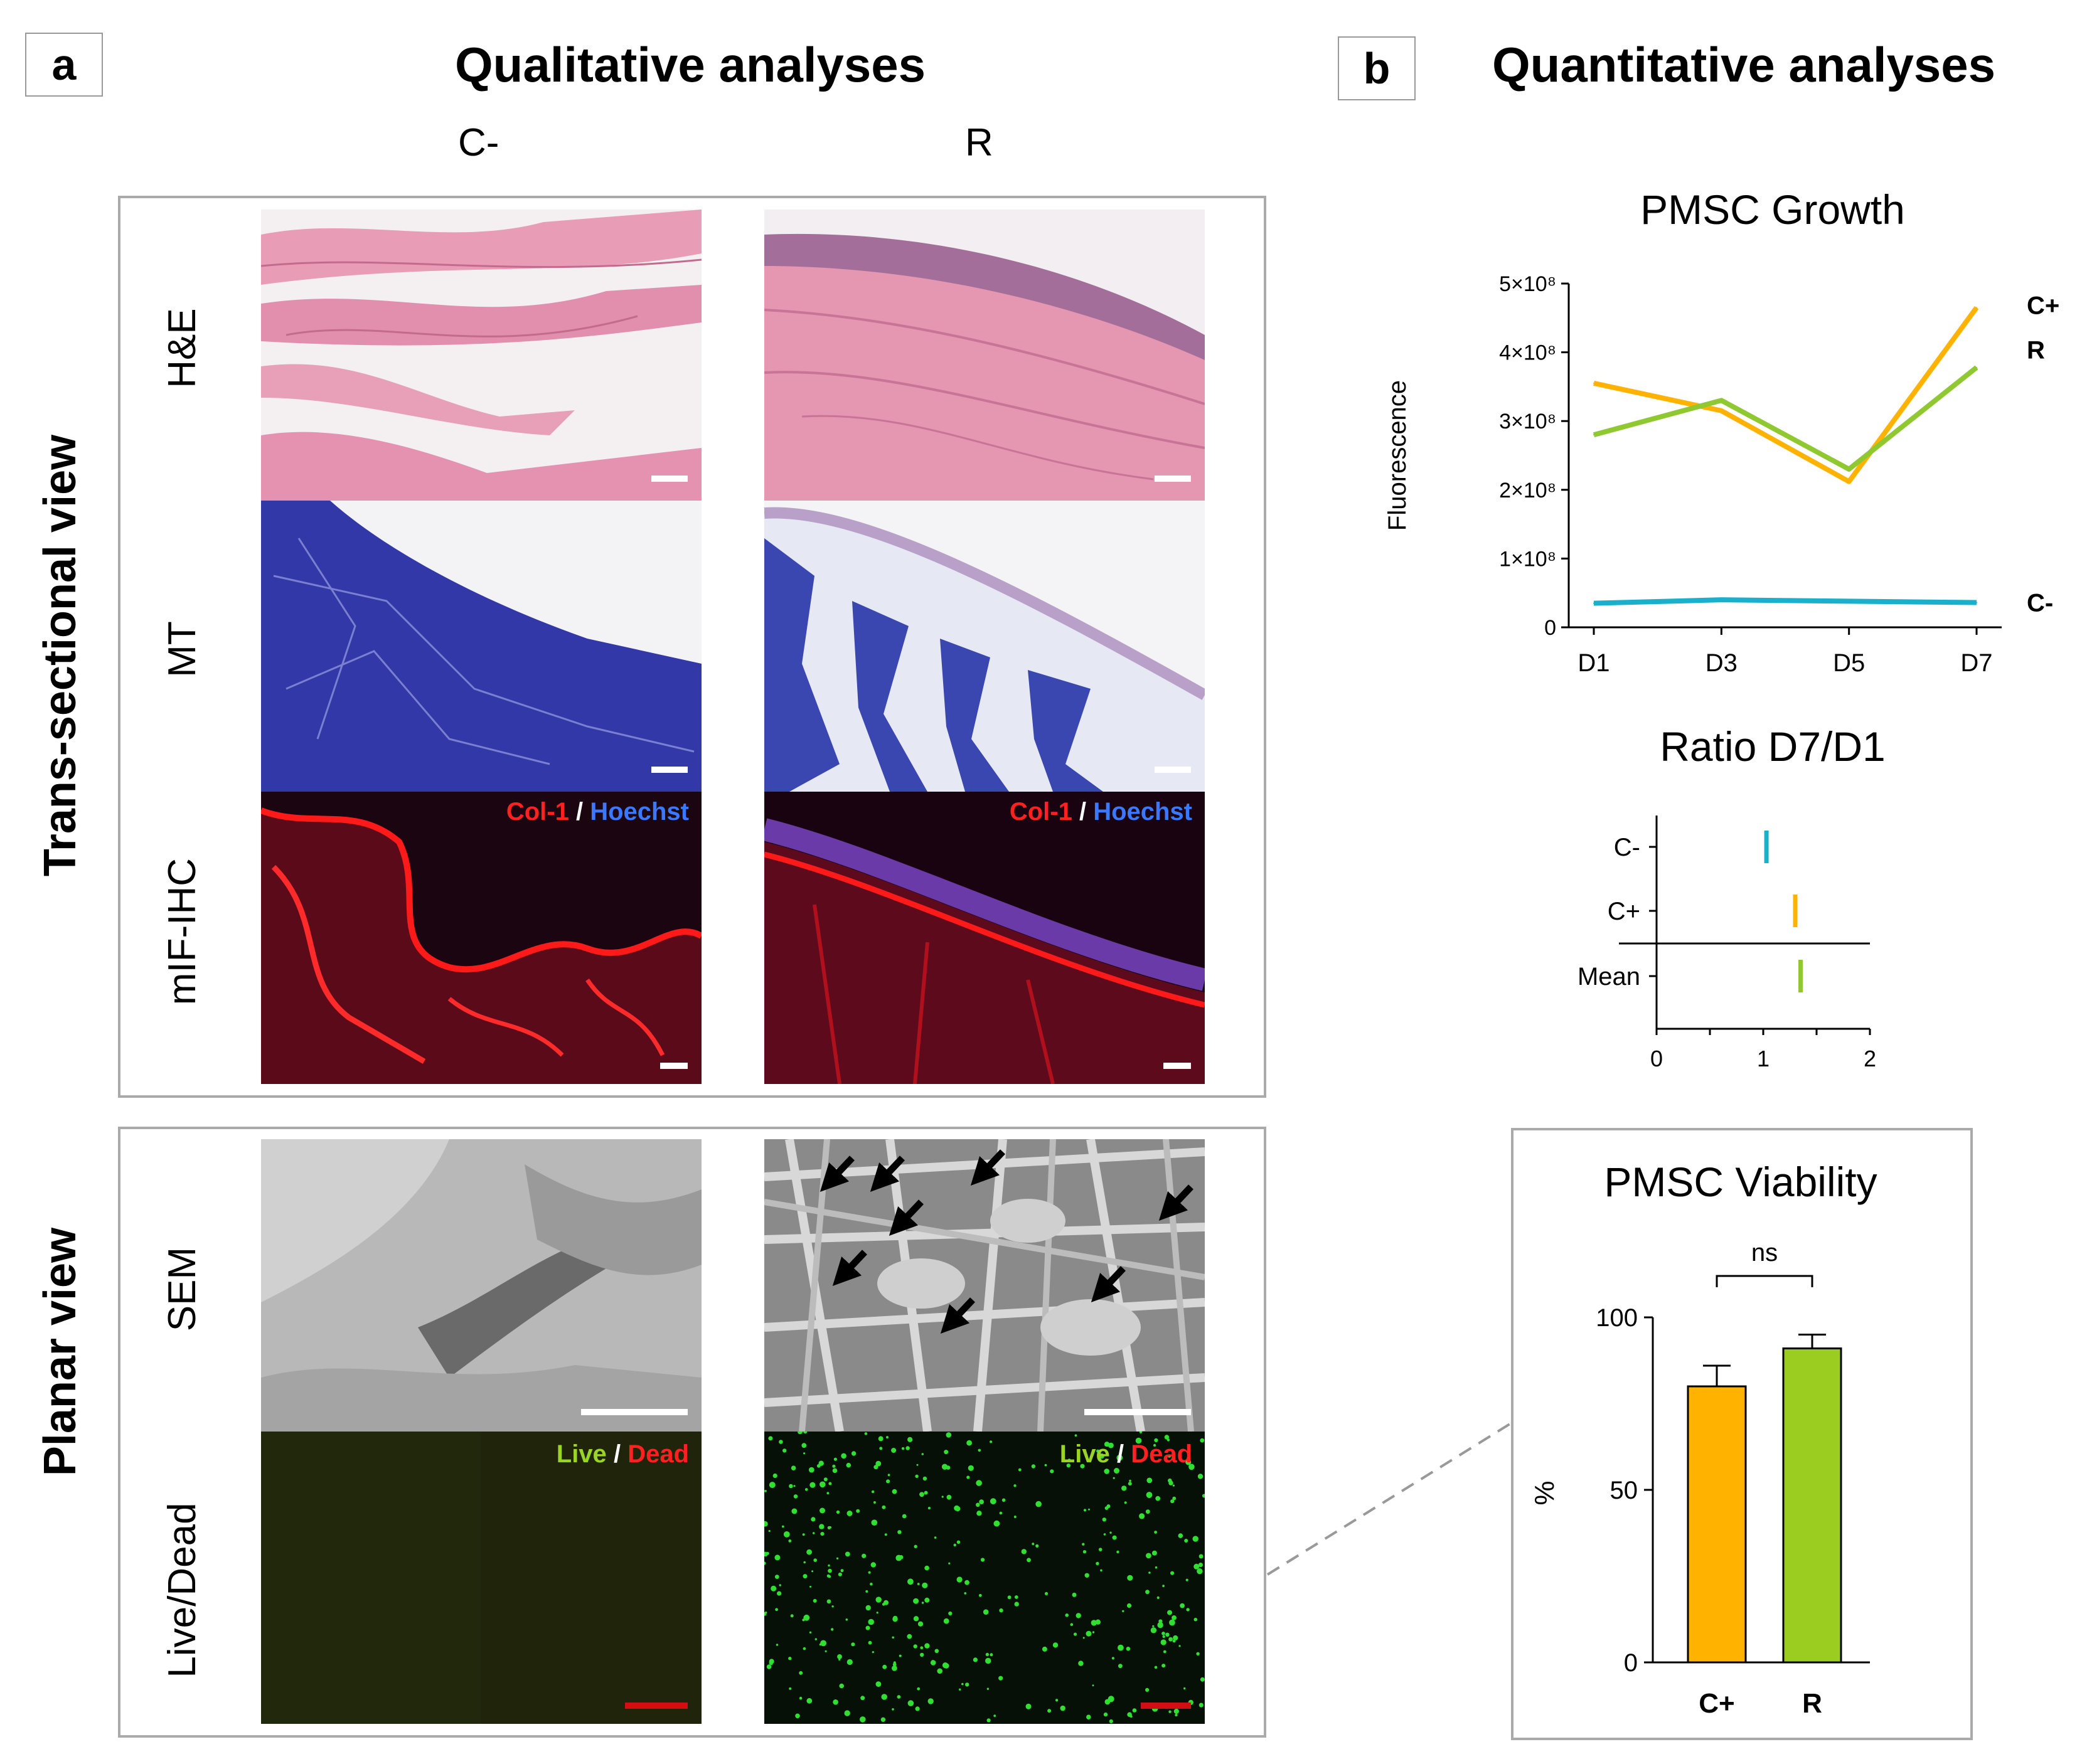  Describe the element at coordinates (1120, 1454) in the screenshot. I see `overlay-slash: /` at that location.